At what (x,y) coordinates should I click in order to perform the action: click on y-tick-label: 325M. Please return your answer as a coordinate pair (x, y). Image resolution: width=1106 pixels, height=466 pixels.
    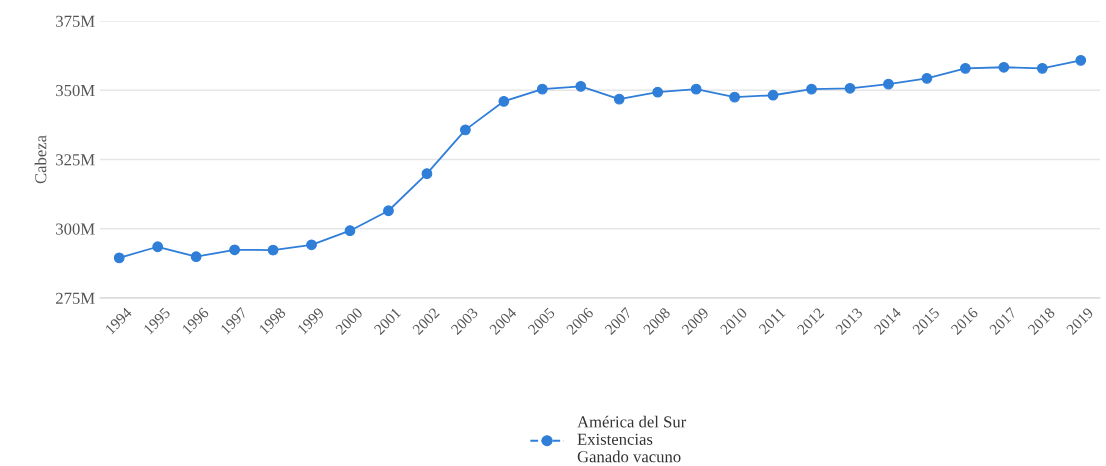
    Looking at the image, I should click on (75, 160).